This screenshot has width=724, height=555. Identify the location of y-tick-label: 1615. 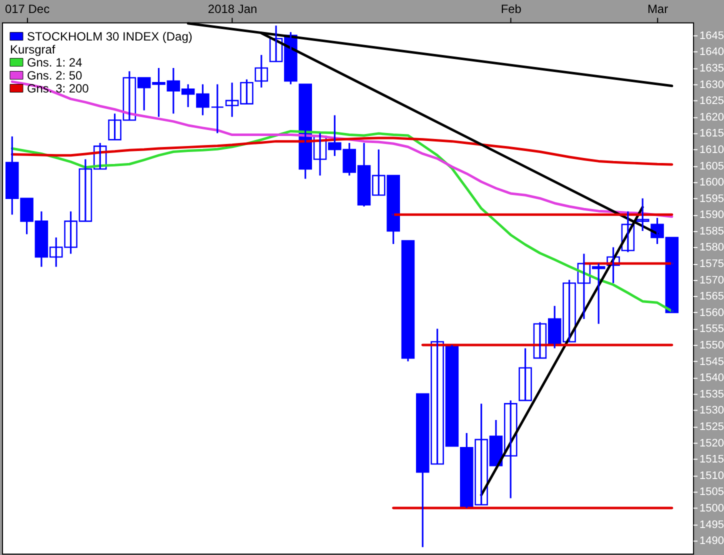
(712, 134).